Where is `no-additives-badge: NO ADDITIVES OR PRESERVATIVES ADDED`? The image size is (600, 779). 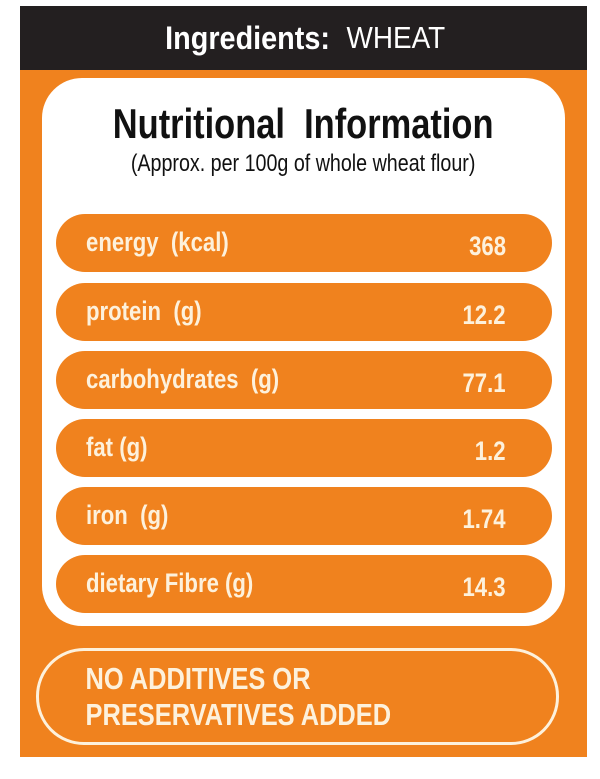
no-additives-badge: NO ADDITIVES OR PRESERVATIVES ADDED is located at coordinates (297, 696).